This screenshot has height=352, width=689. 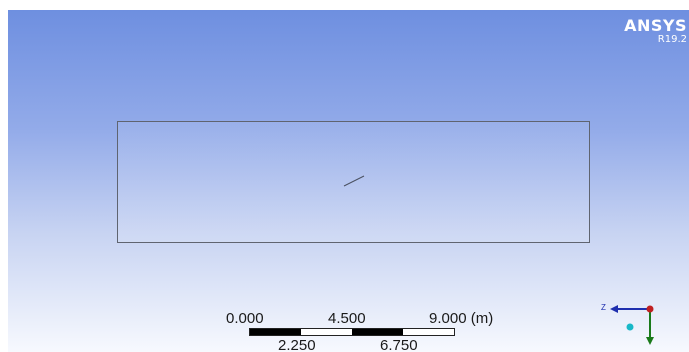 What do you see at coordinates (461, 318) in the screenshot?
I see `scale-label-4: 9.000 (m)` at bounding box center [461, 318].